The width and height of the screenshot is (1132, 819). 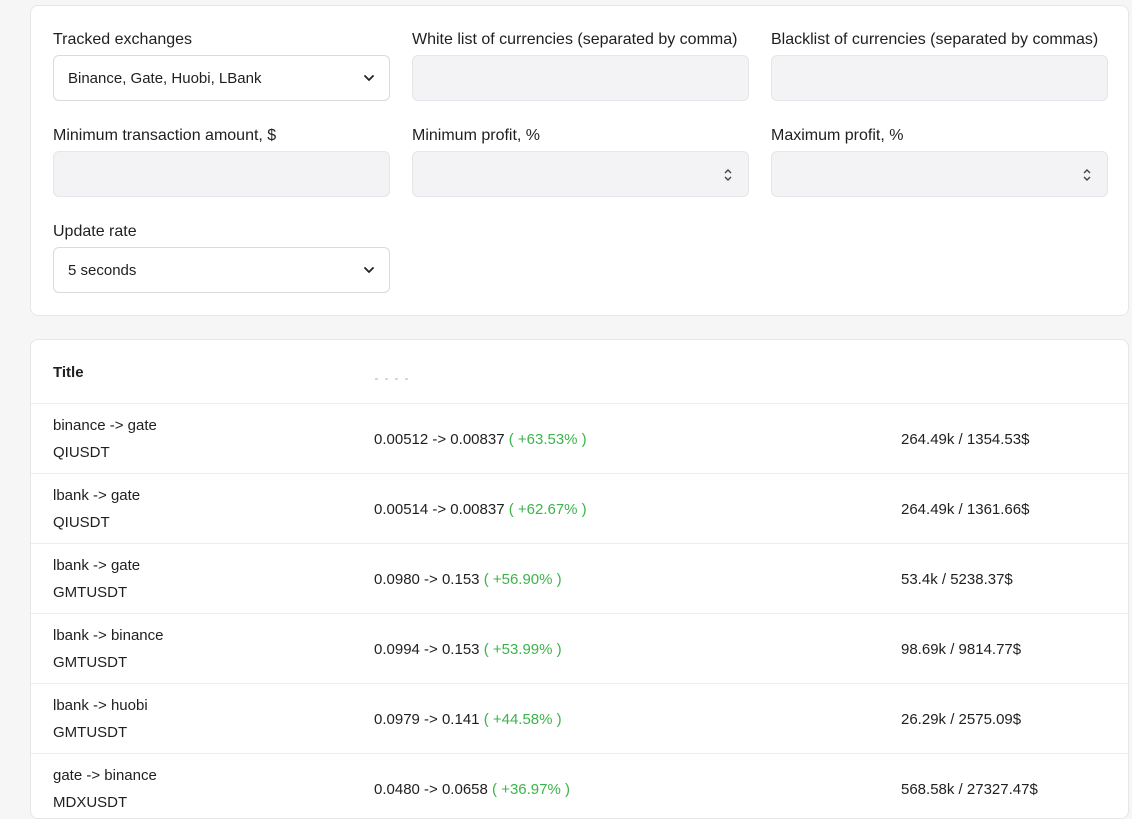 What do you see at coordinates (961, 719) in the screenshot?
I see `row-volume: 26.29k / 2575.09$` at bounding box center [961, 719].